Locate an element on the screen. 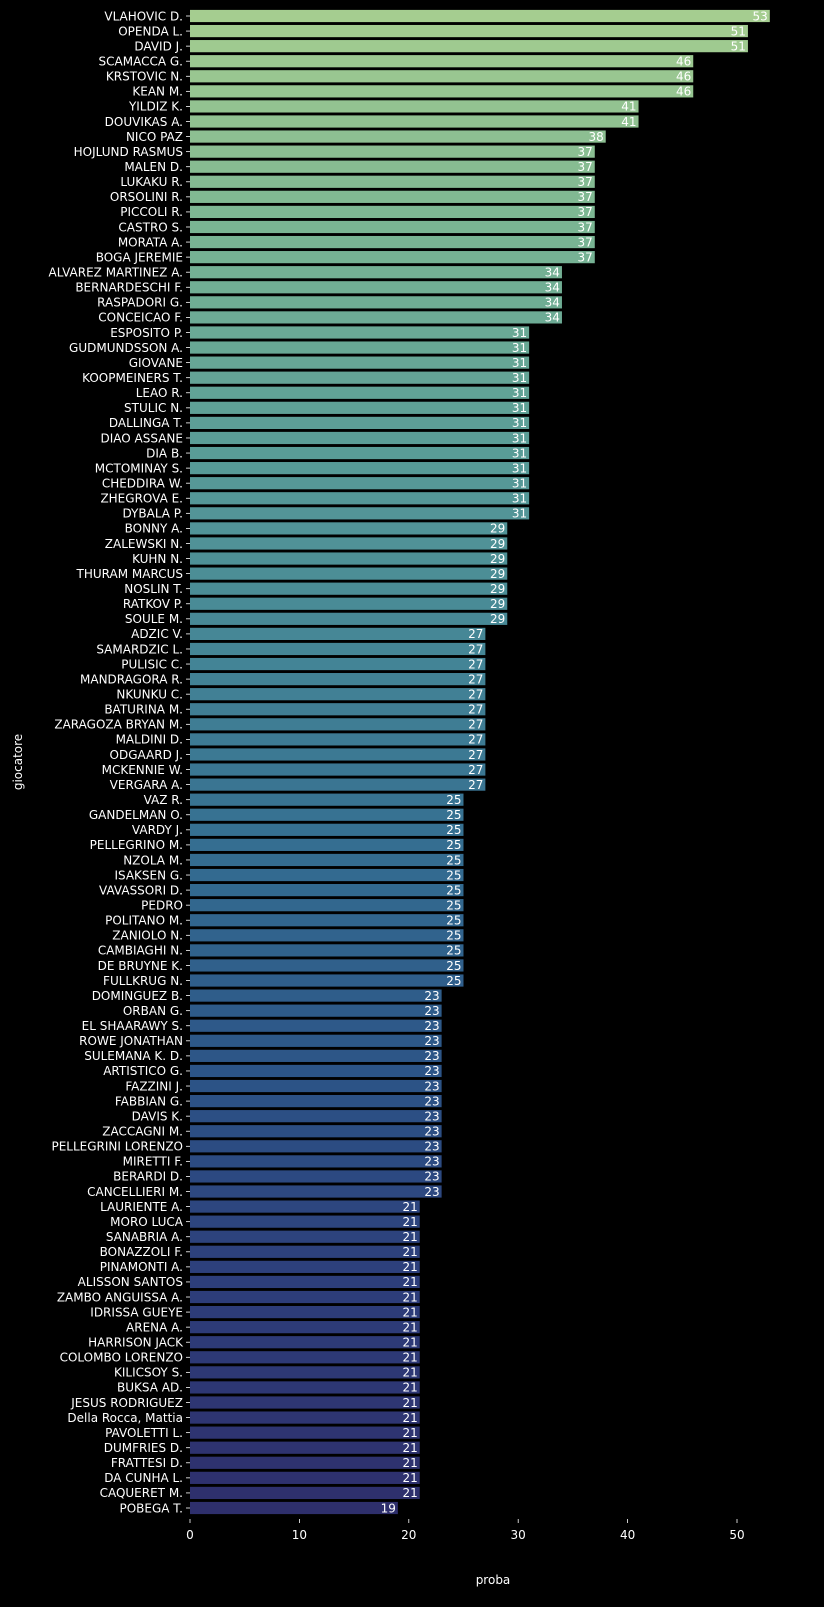  y-tick-label: LUKAKU R. is located at coordinates (151, 182).